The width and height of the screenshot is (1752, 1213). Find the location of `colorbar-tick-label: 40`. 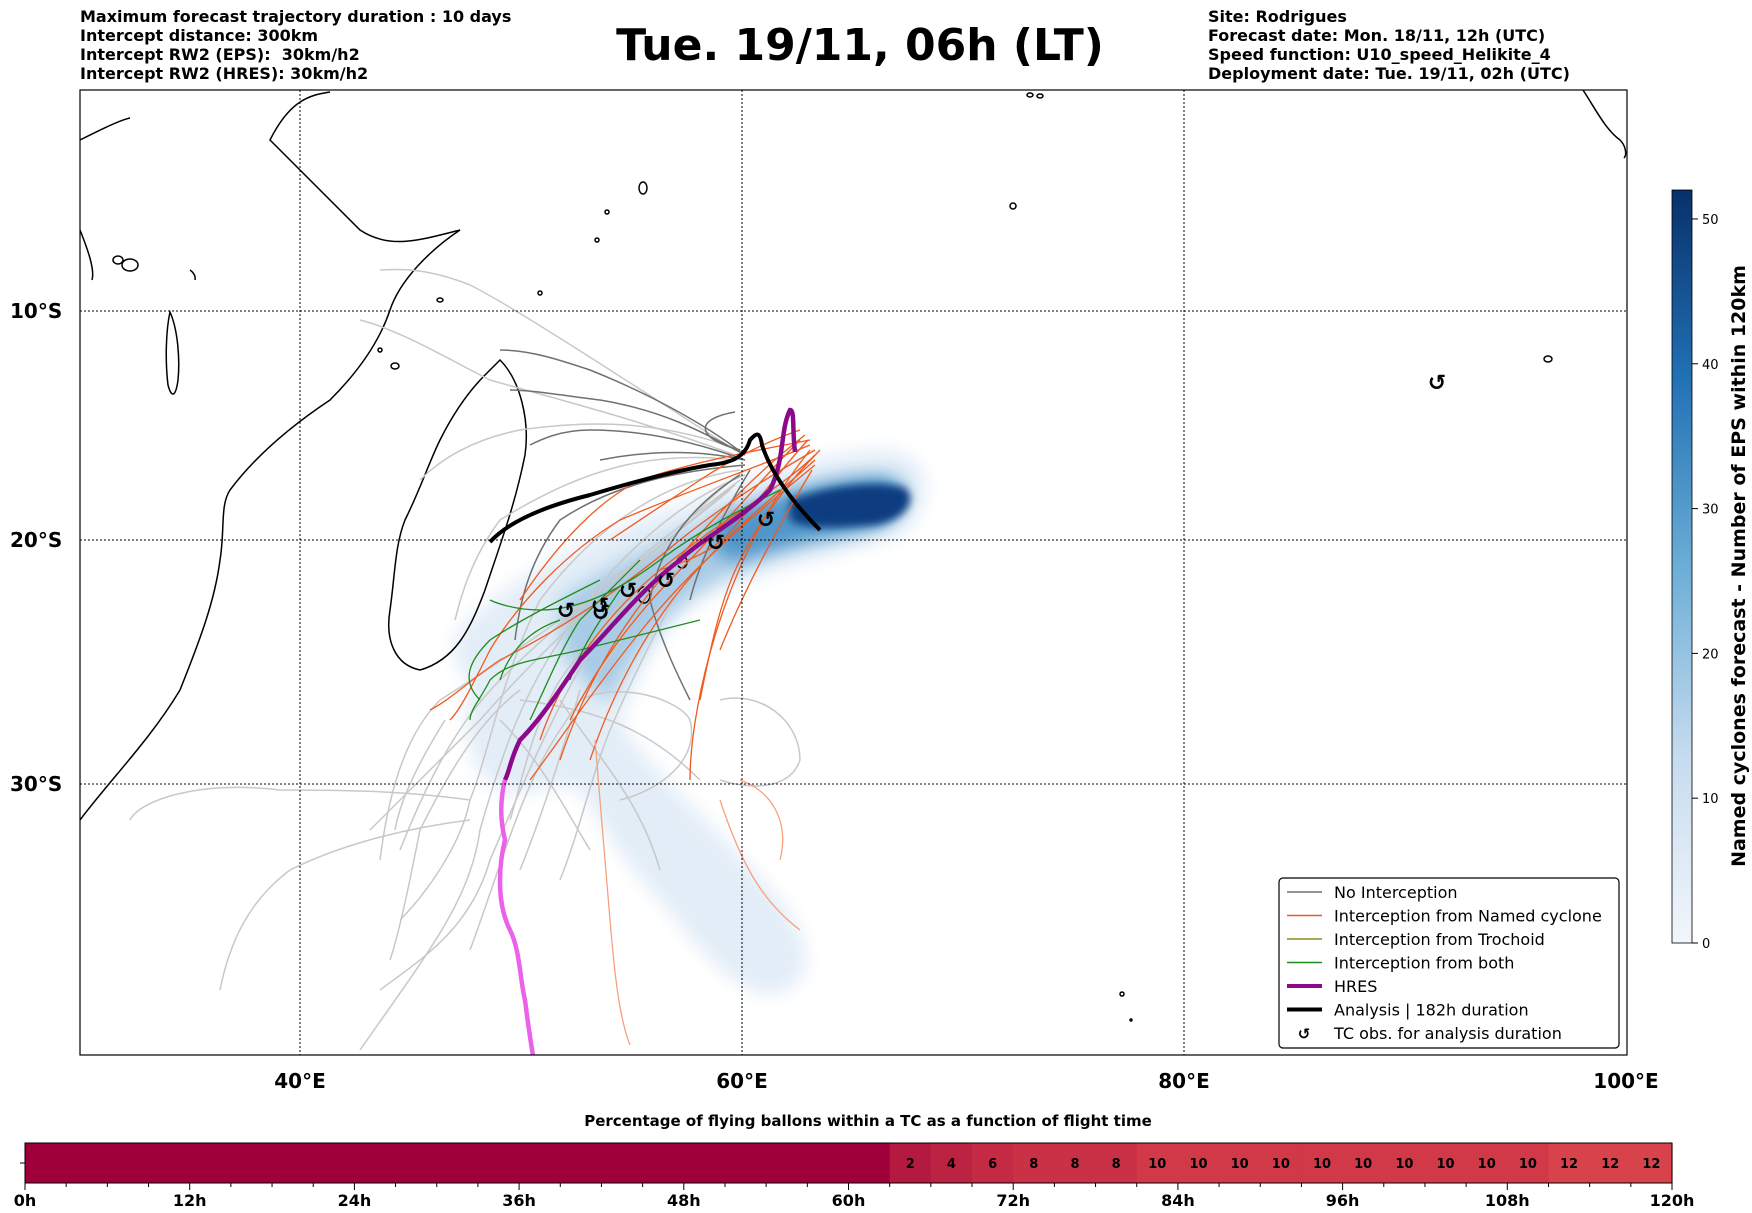

colorbar-tick-label: 40 is located at coordinates (1710, 365).